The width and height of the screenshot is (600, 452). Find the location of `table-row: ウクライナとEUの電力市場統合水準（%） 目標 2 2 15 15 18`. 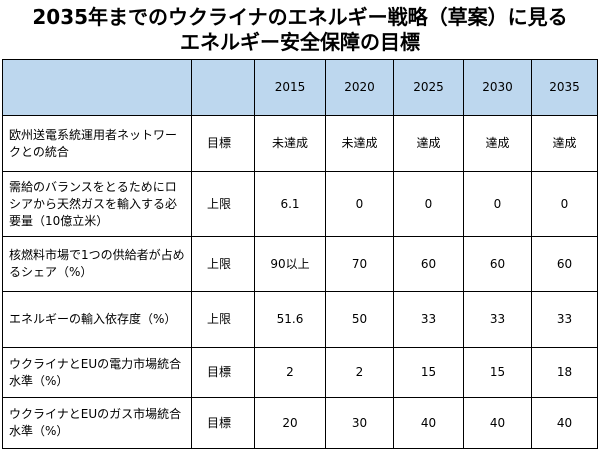

table-row: ウクライナとEUの電力市場統合水準（%） 目標 2 2 15 15 18 is located at coordinates (300, 372).